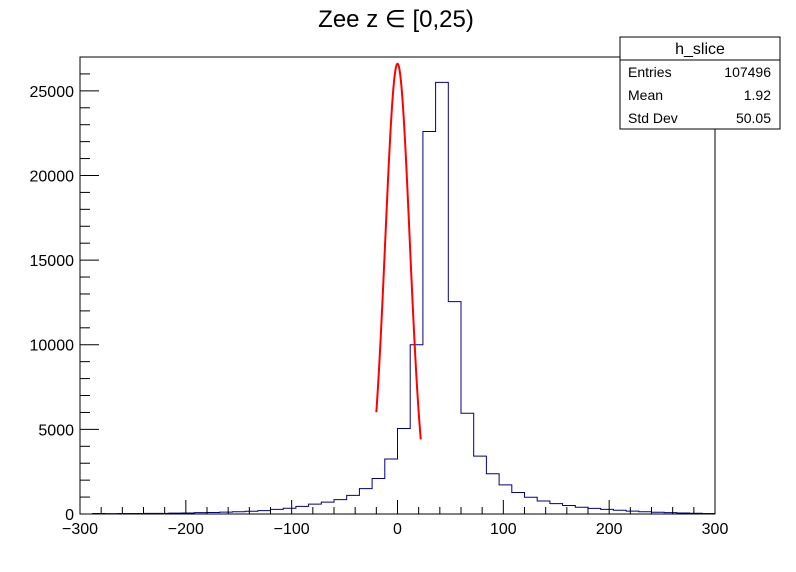  I want to click on fit-curve, so click(398, 251).